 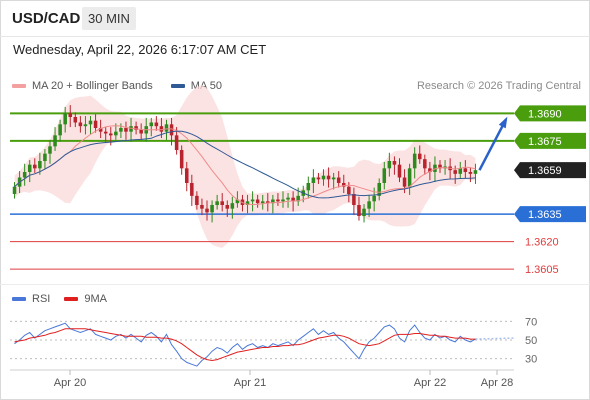 I want to click on ma9-legend-label: 9MA, so click(x=95, y=299).